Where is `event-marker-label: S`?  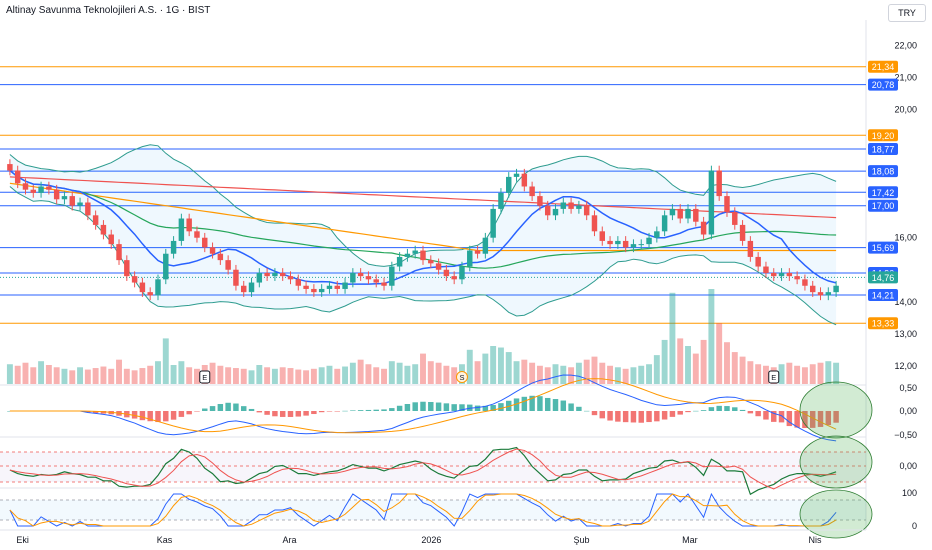 event-marker-label: S is located at coordinates (461, 377).